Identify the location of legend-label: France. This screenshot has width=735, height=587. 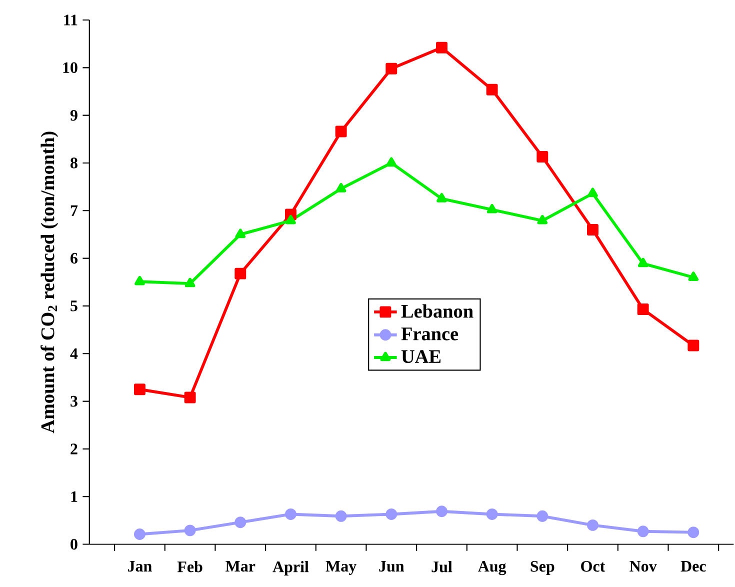
(429, 334).